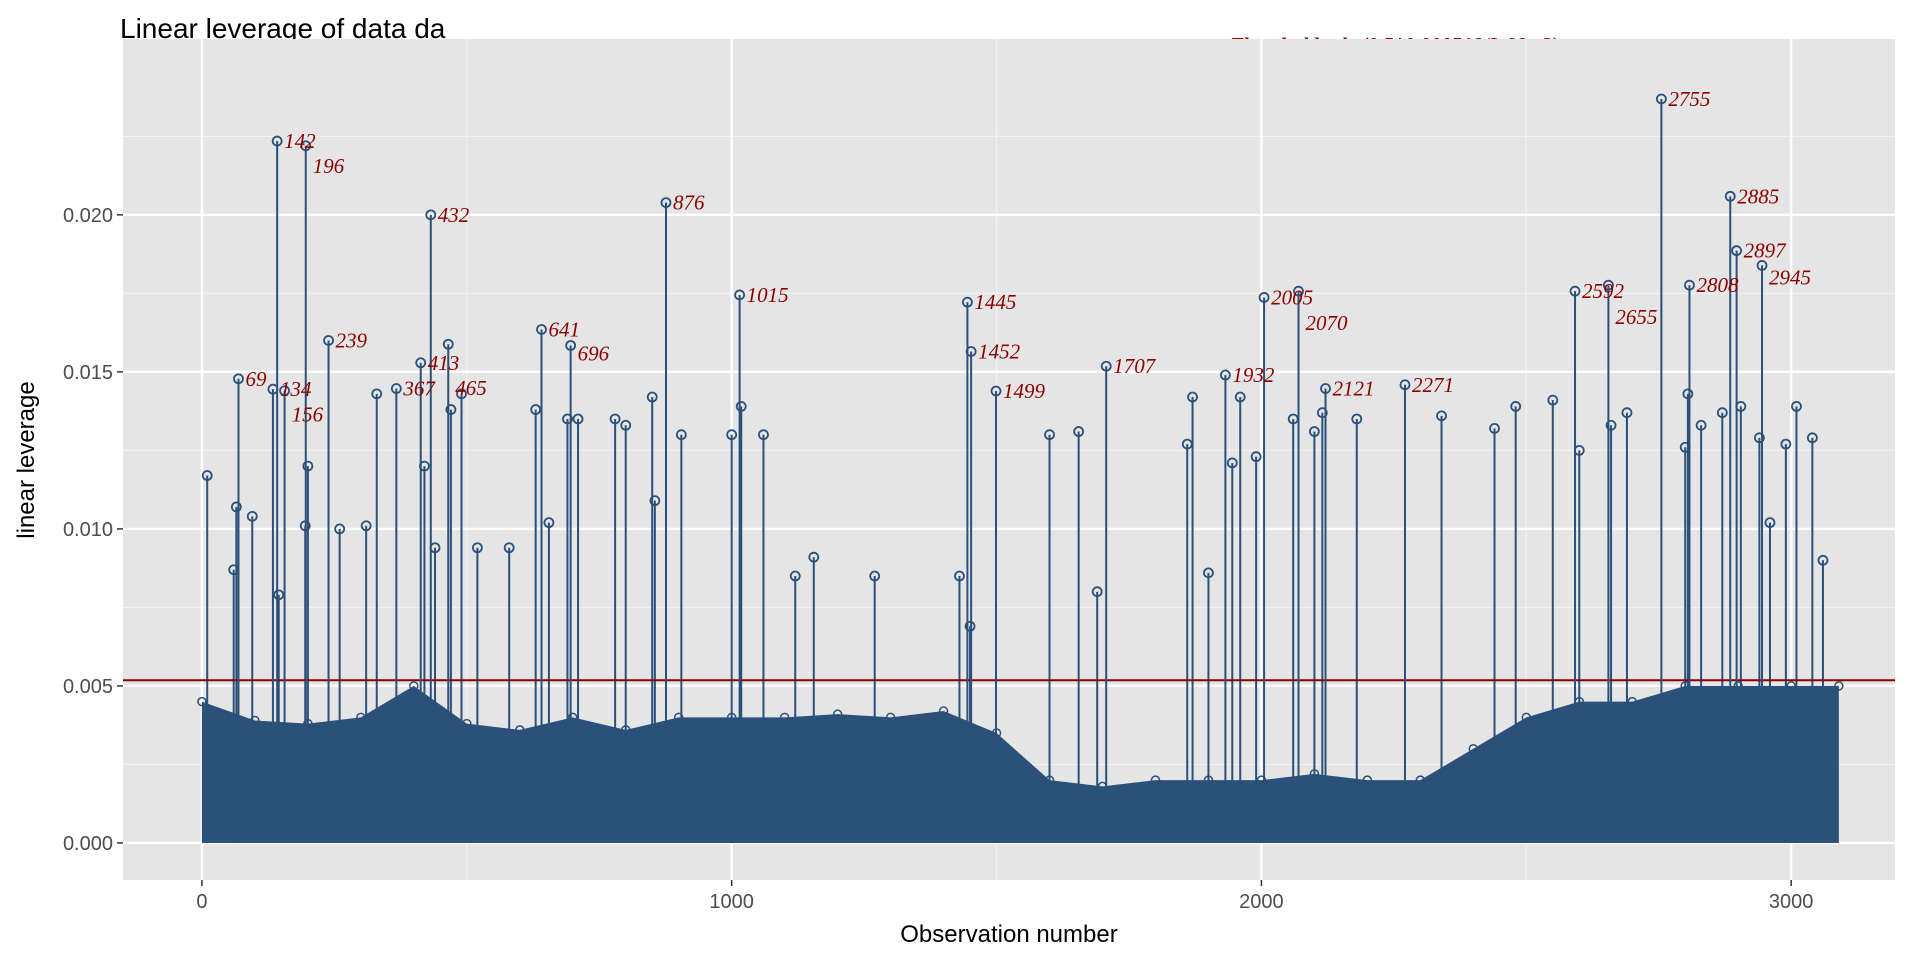  Describe the element at coordinates (1327, 323) in the screenshot. I see `observation-label: 2070` at that location.